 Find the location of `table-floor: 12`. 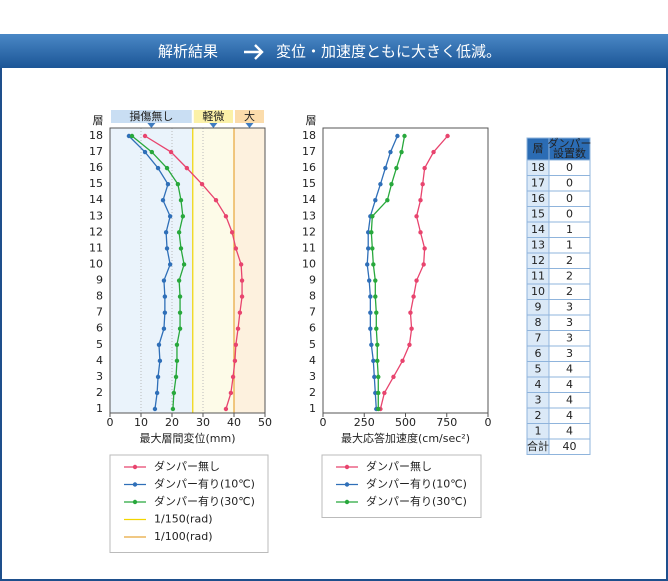

table-floor: 12 is located at coordinates (538, 260).